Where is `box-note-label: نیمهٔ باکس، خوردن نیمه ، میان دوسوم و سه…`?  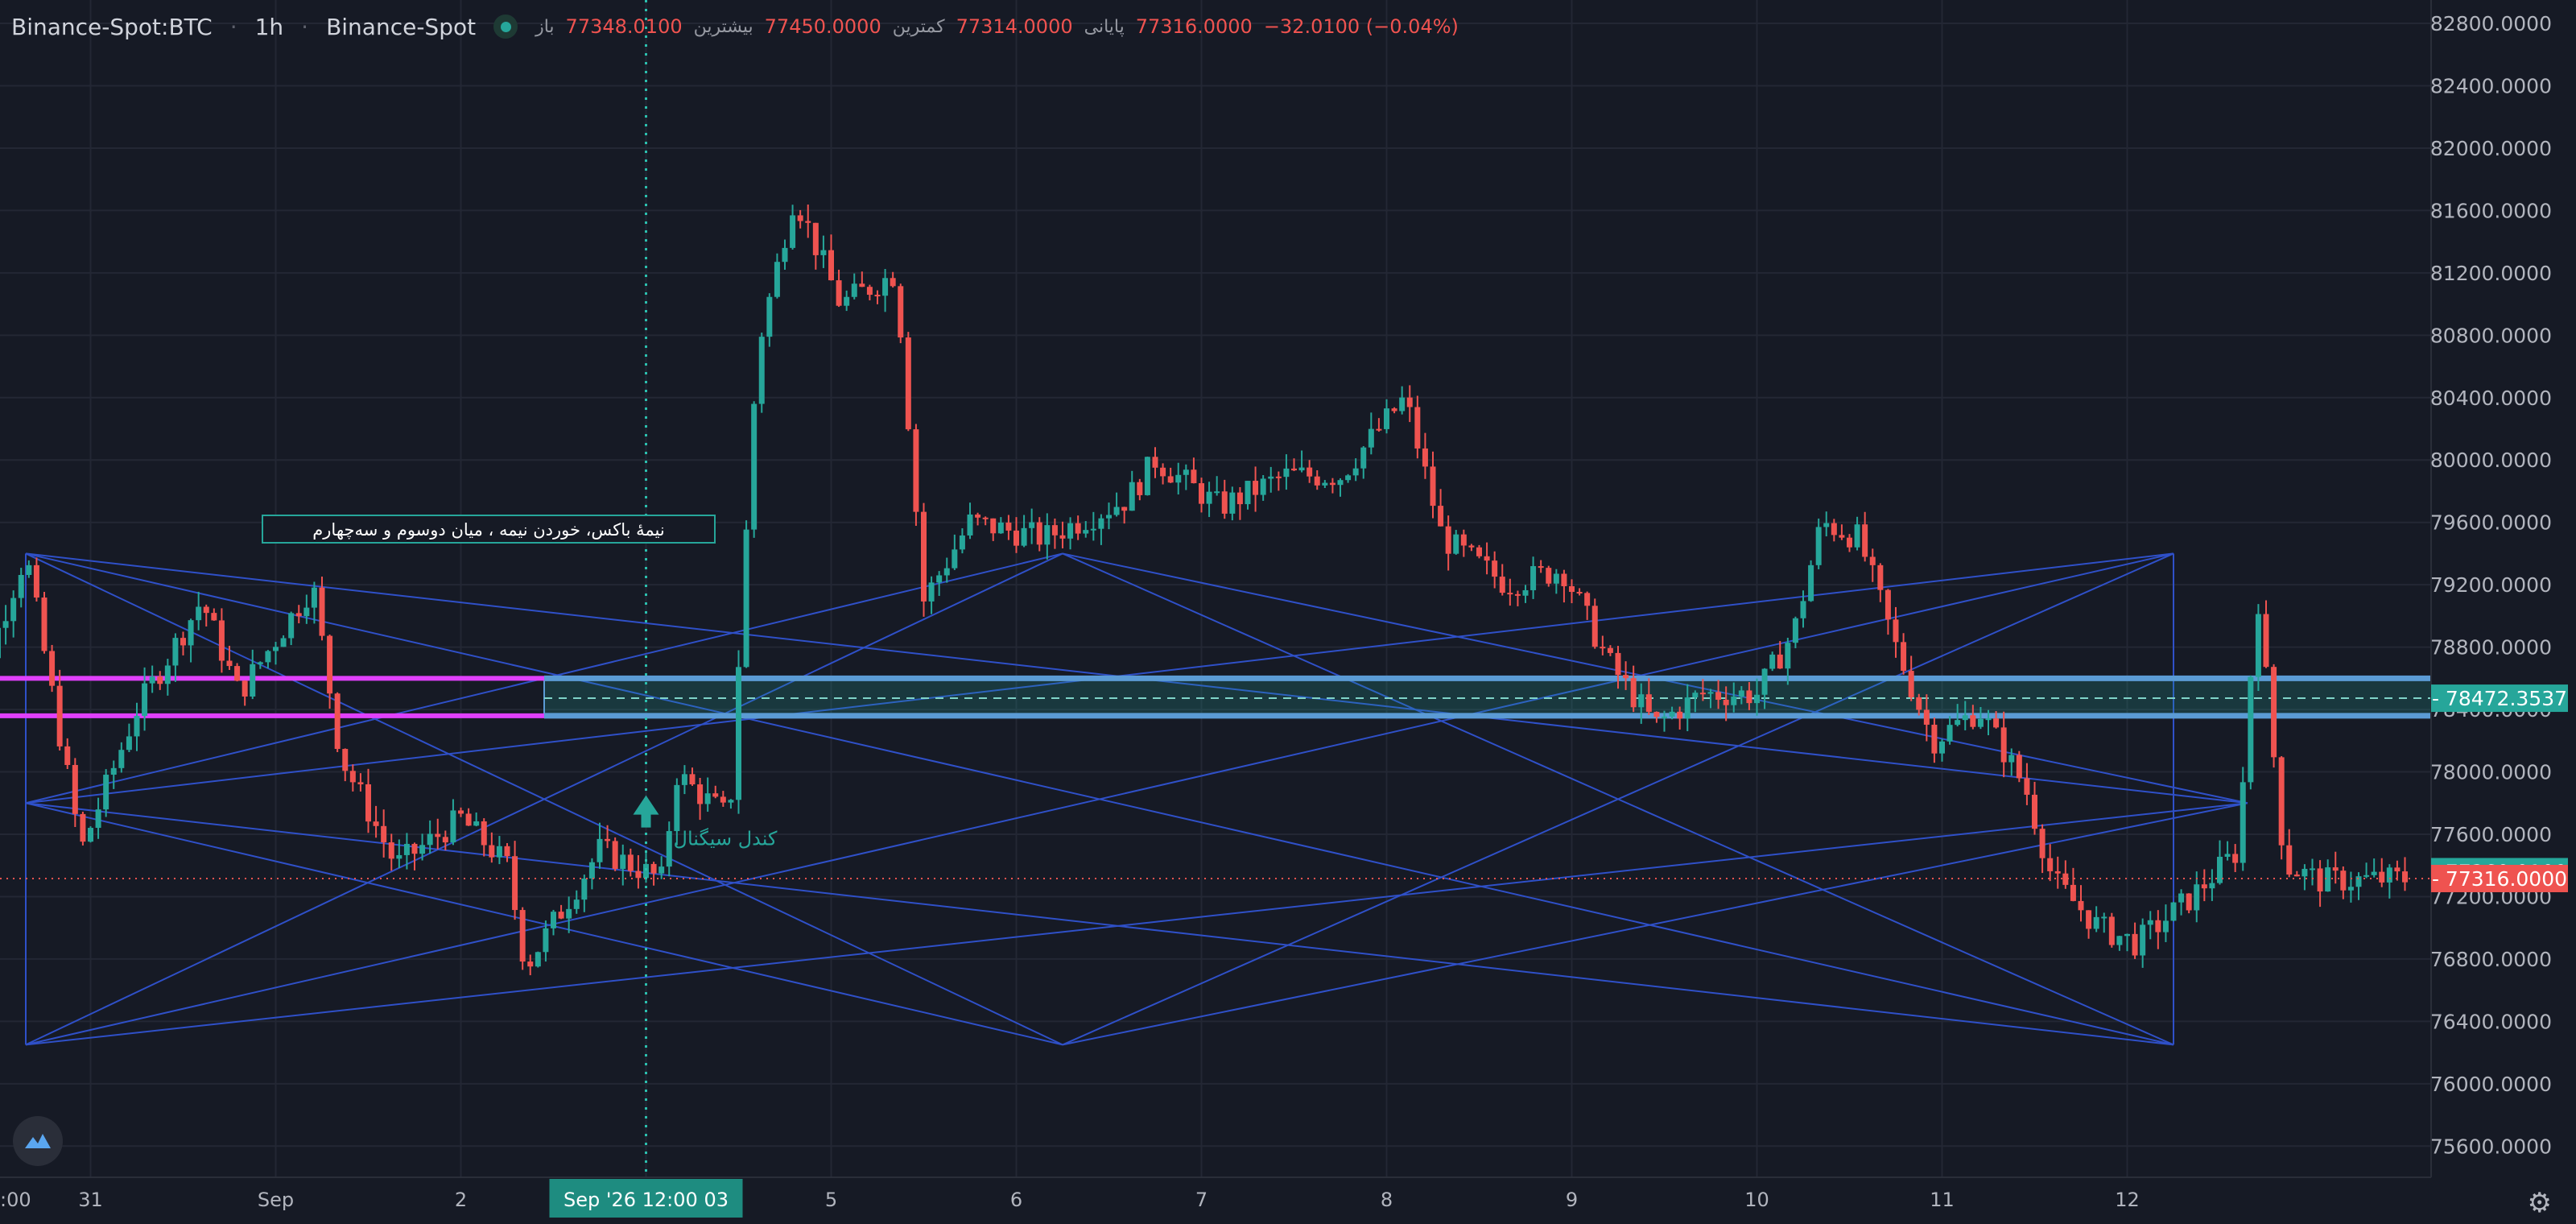
box-note-label: نیمهٔ باکس، خوردن نیمه ، میان دوسوم و سه… is located at coordinates (488, 530).